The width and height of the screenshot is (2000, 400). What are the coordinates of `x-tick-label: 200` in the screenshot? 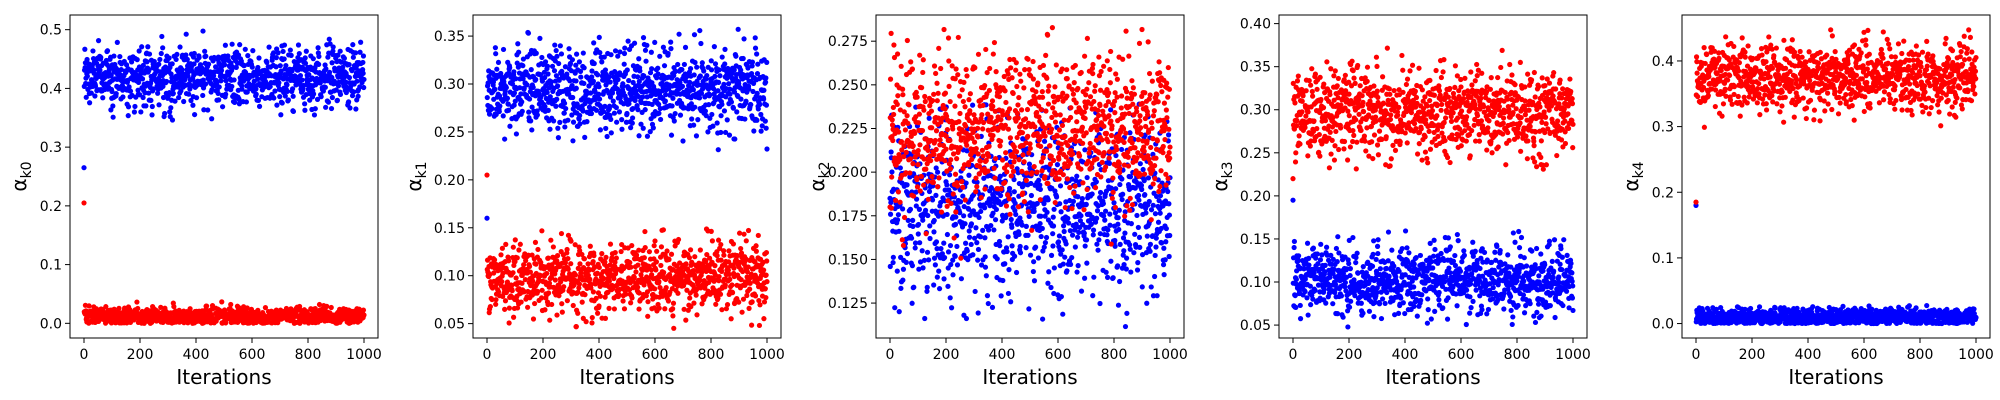 It's located at (140, 355).